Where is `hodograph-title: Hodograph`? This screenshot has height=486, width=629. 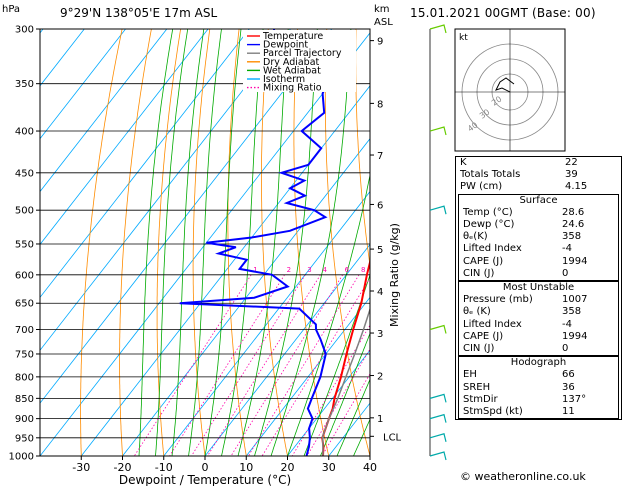 hodograph-title: Hodograph is located at coordinates (538, 363).